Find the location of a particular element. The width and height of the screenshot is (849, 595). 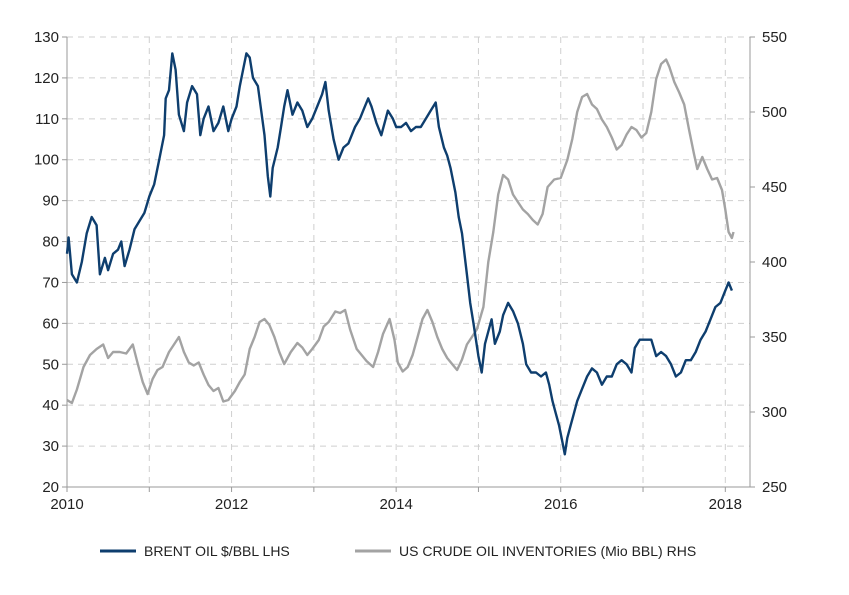

y-right-tick-label: 550 is located at coordinates (774, 37).